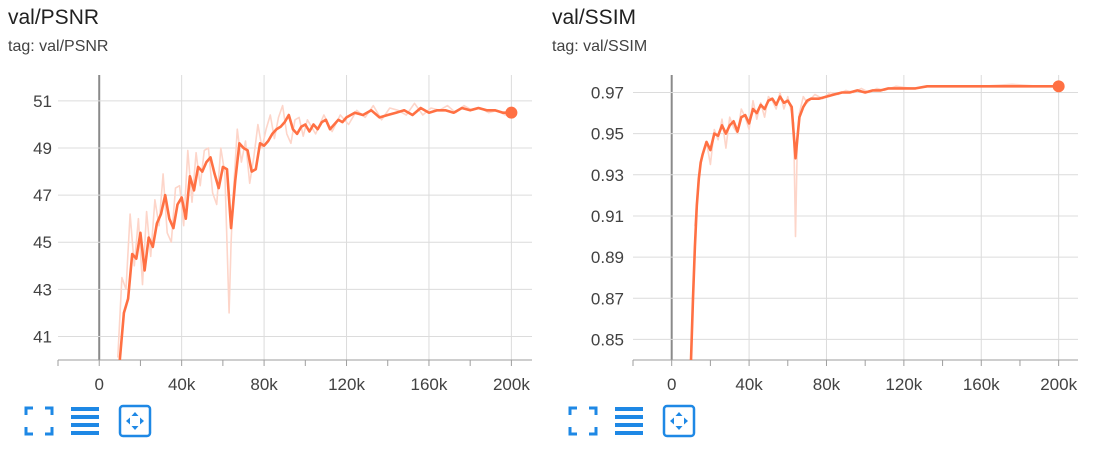  I want to click on y-tick-label: 0.93, so click(607, 175).